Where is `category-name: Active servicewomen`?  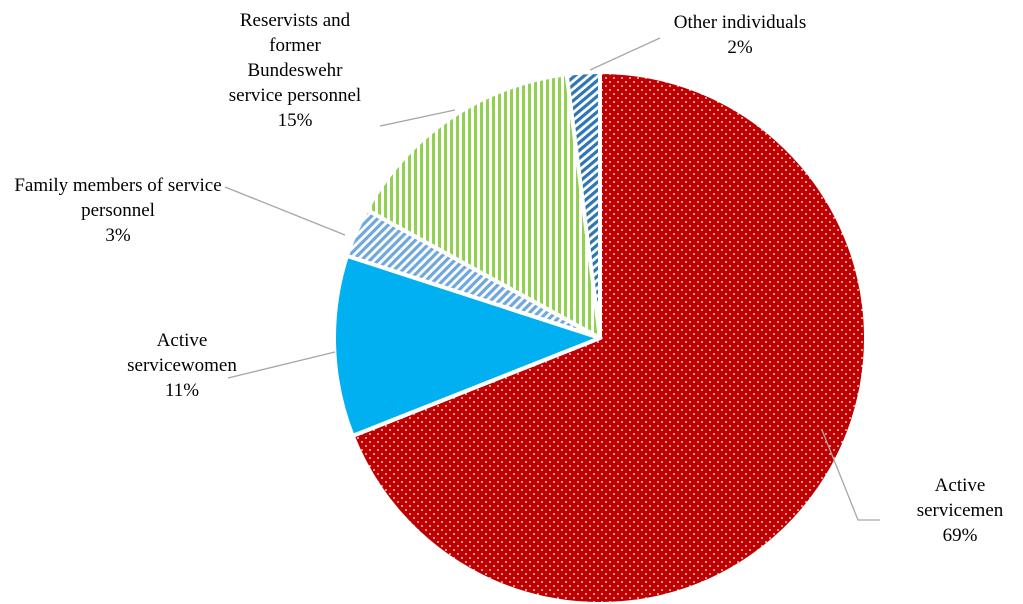
category-name: Active servicewomen is located at coordinates (182, 353).